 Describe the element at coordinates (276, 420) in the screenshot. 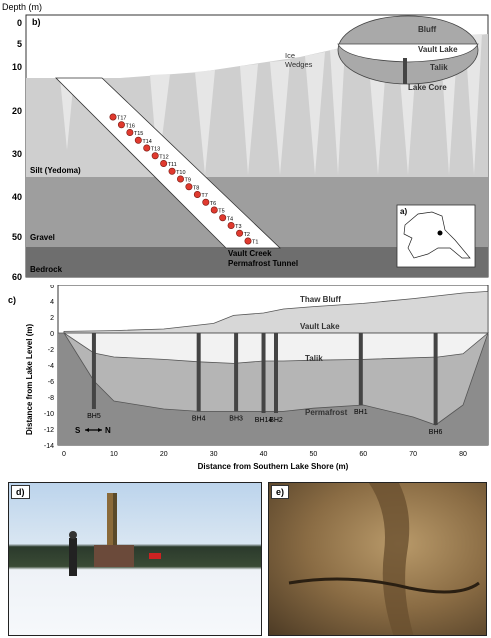

I see `borehole-label-BH2: BH2` at that location.